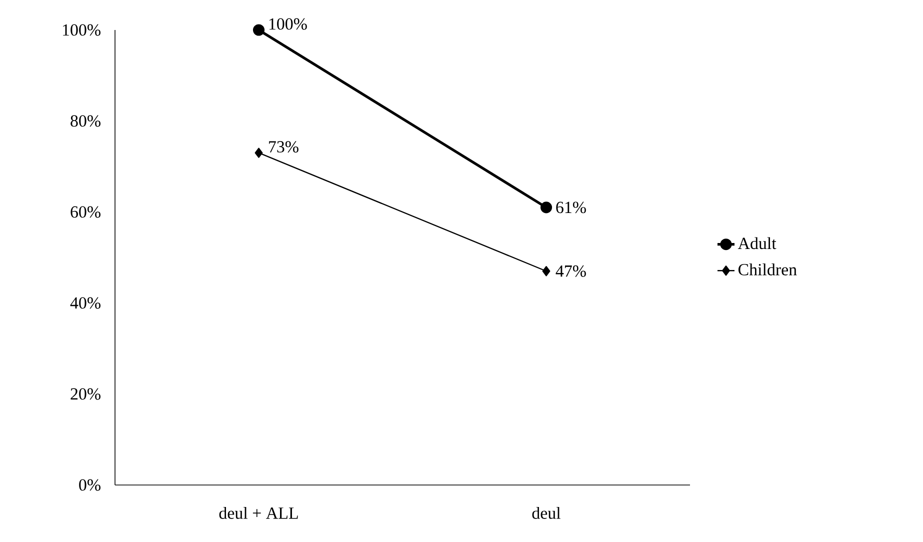  Describe the element at coordinates (571, 271) in the screenshot. I see `data-label: 47%` at that location.